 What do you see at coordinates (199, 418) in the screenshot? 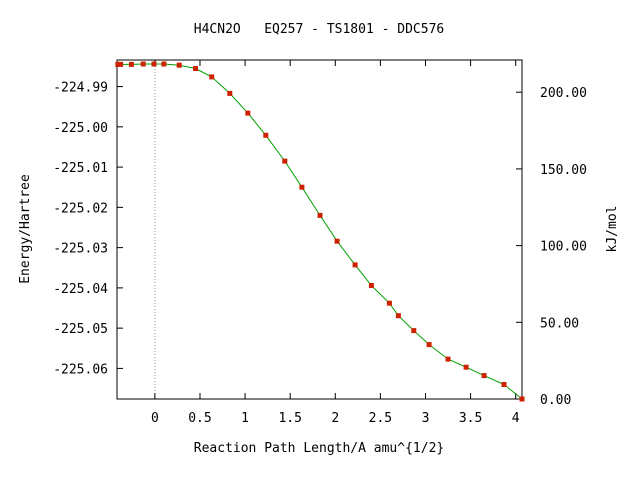
I see `x-tick-label: 0.5` at bounding box center [199, 418].